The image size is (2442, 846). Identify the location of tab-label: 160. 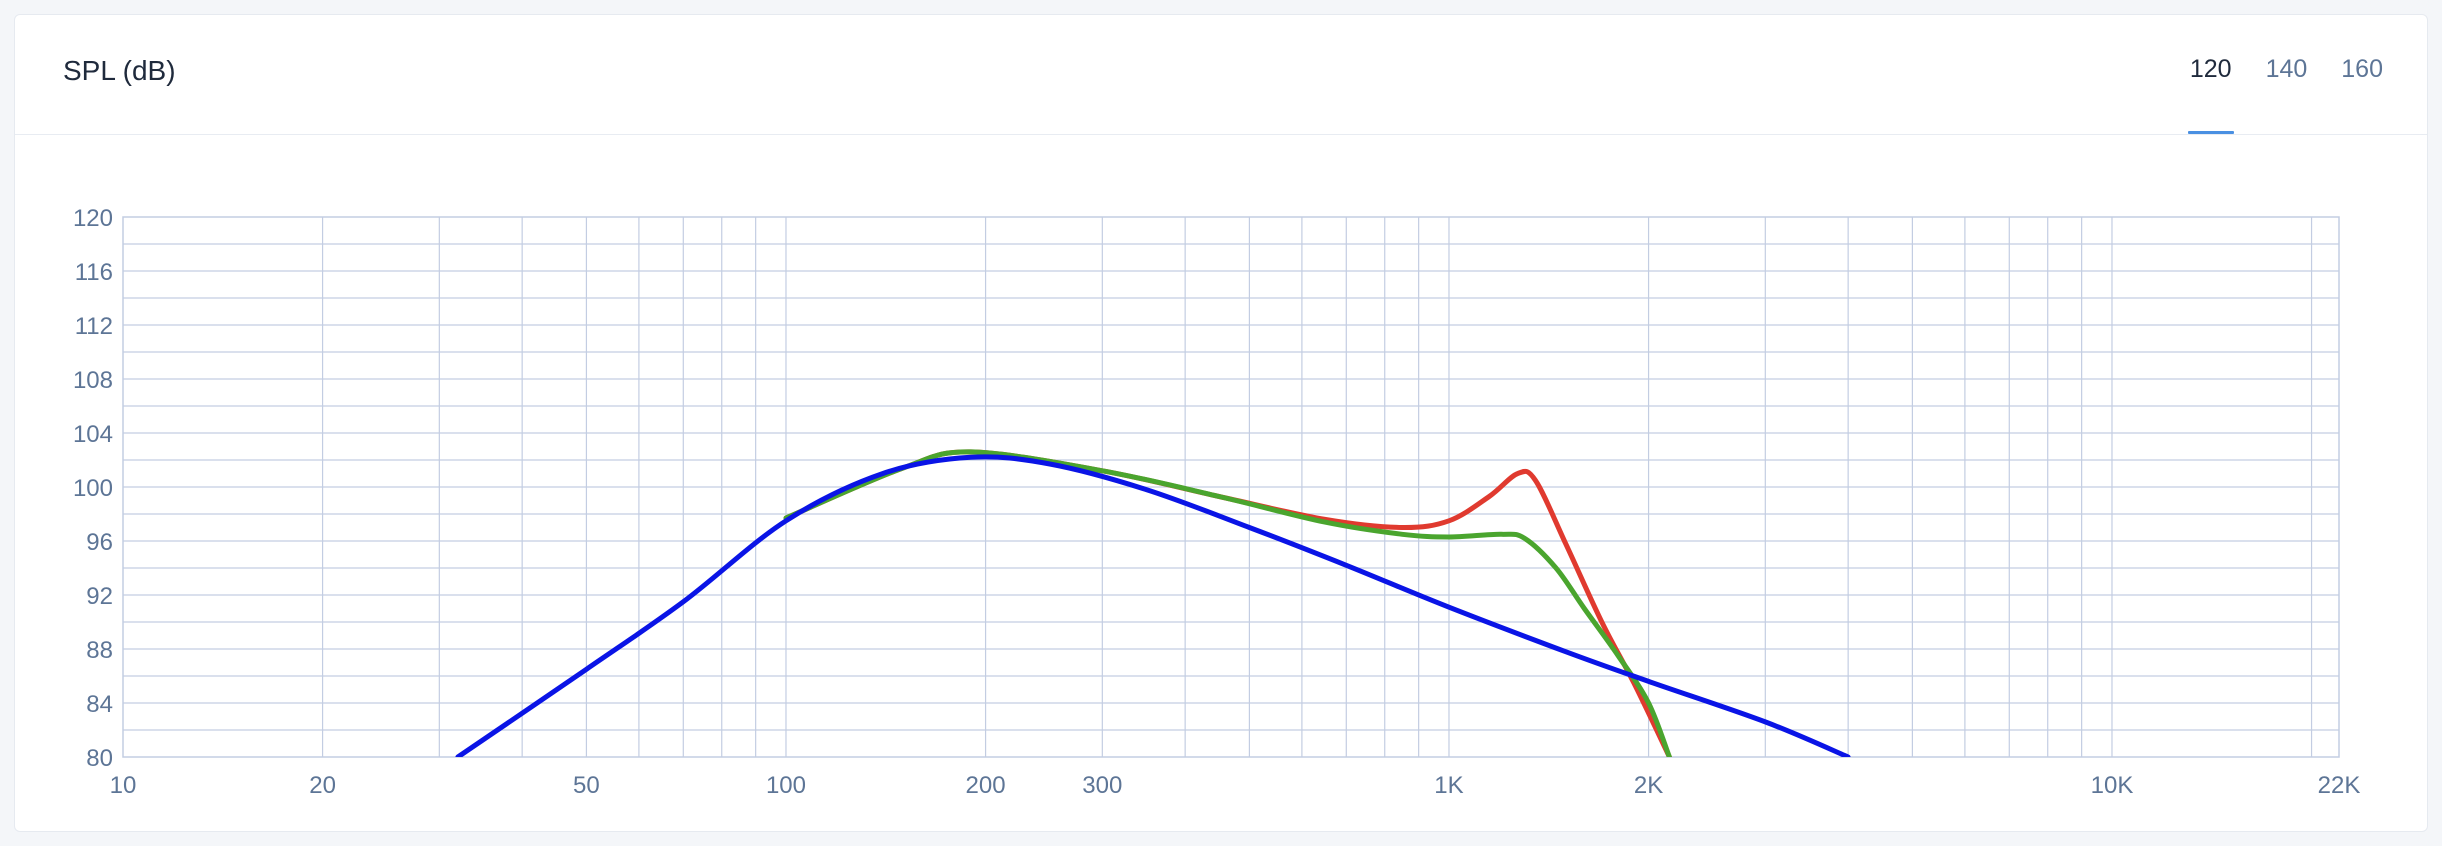
(2362, 69).